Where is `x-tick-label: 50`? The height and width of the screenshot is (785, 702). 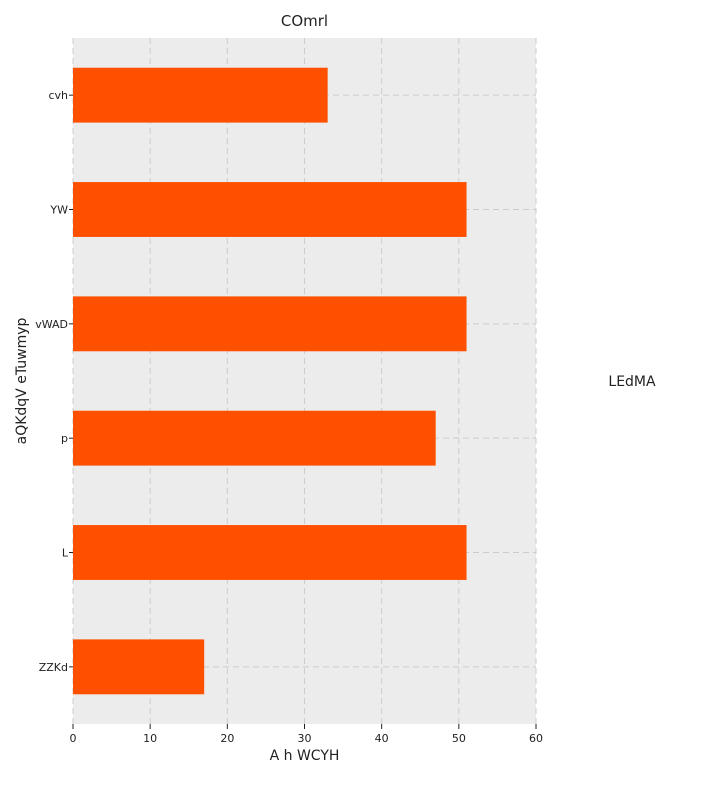
x-tick-label: 50 is located at coordinates (459, 738).